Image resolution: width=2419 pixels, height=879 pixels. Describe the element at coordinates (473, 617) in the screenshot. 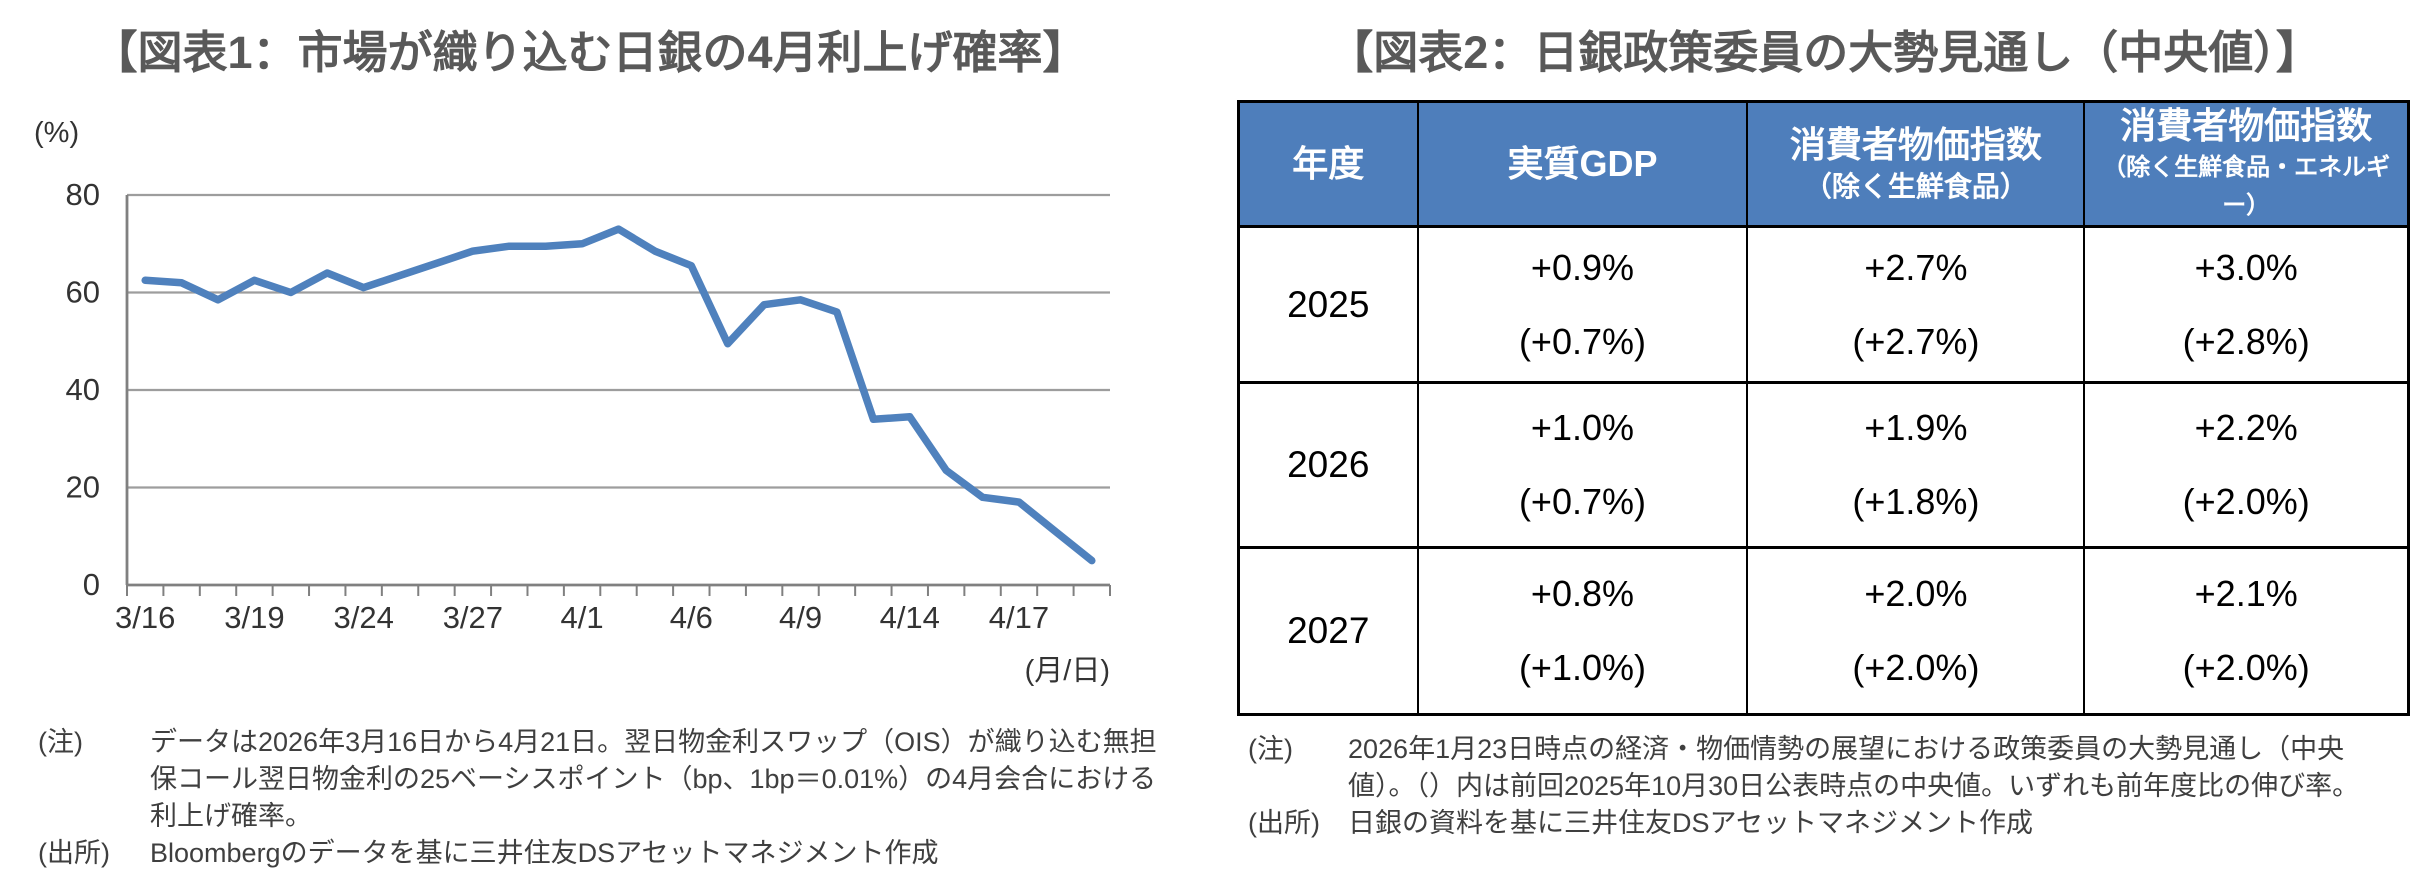

I see `x-tick-label: 3/27` at that location.